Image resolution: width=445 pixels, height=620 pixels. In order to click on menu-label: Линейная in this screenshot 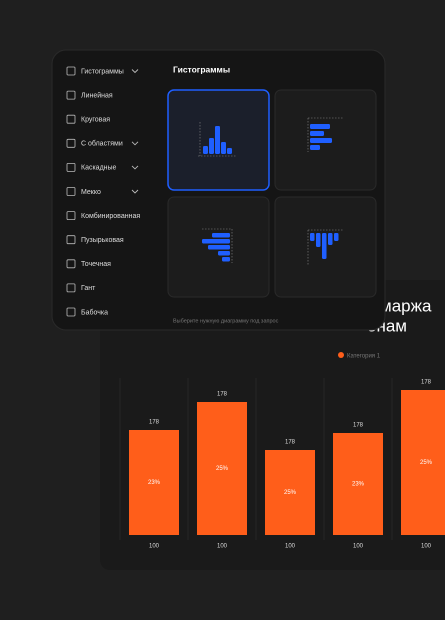, I will do `click(97, 95)`.